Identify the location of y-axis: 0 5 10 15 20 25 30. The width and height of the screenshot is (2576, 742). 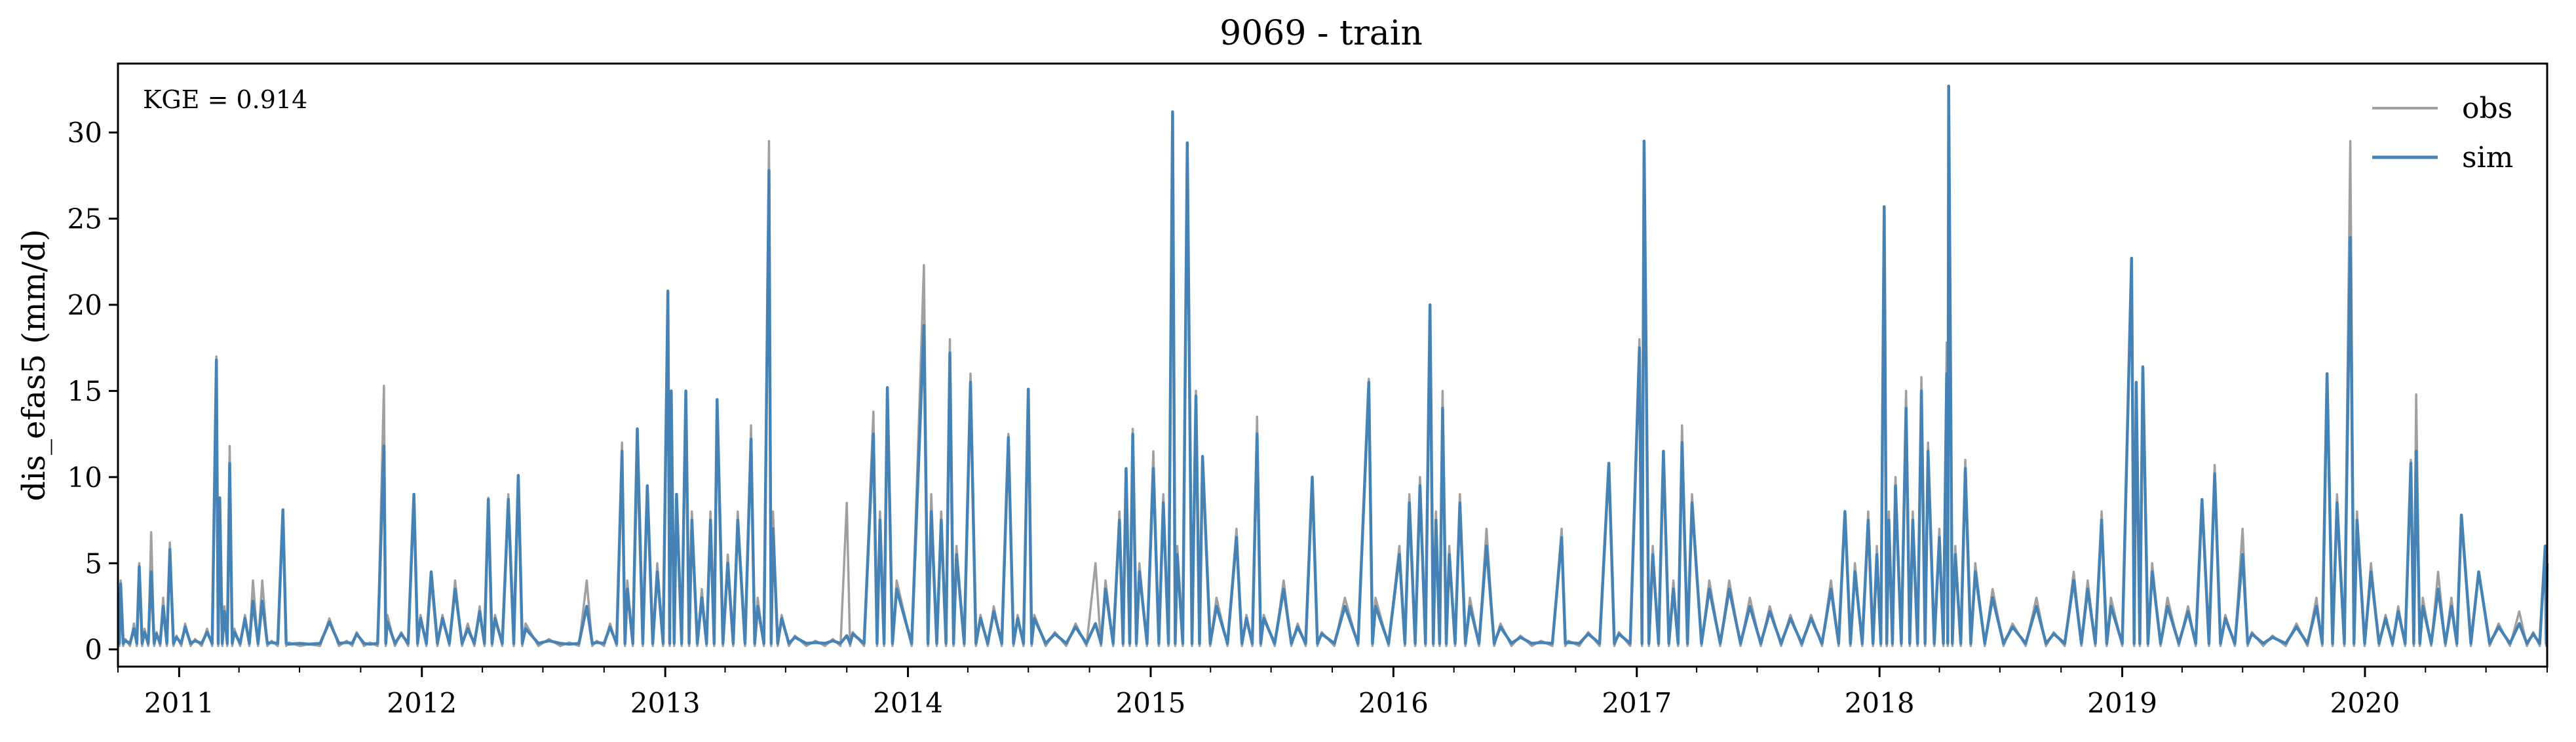
(92, 391).